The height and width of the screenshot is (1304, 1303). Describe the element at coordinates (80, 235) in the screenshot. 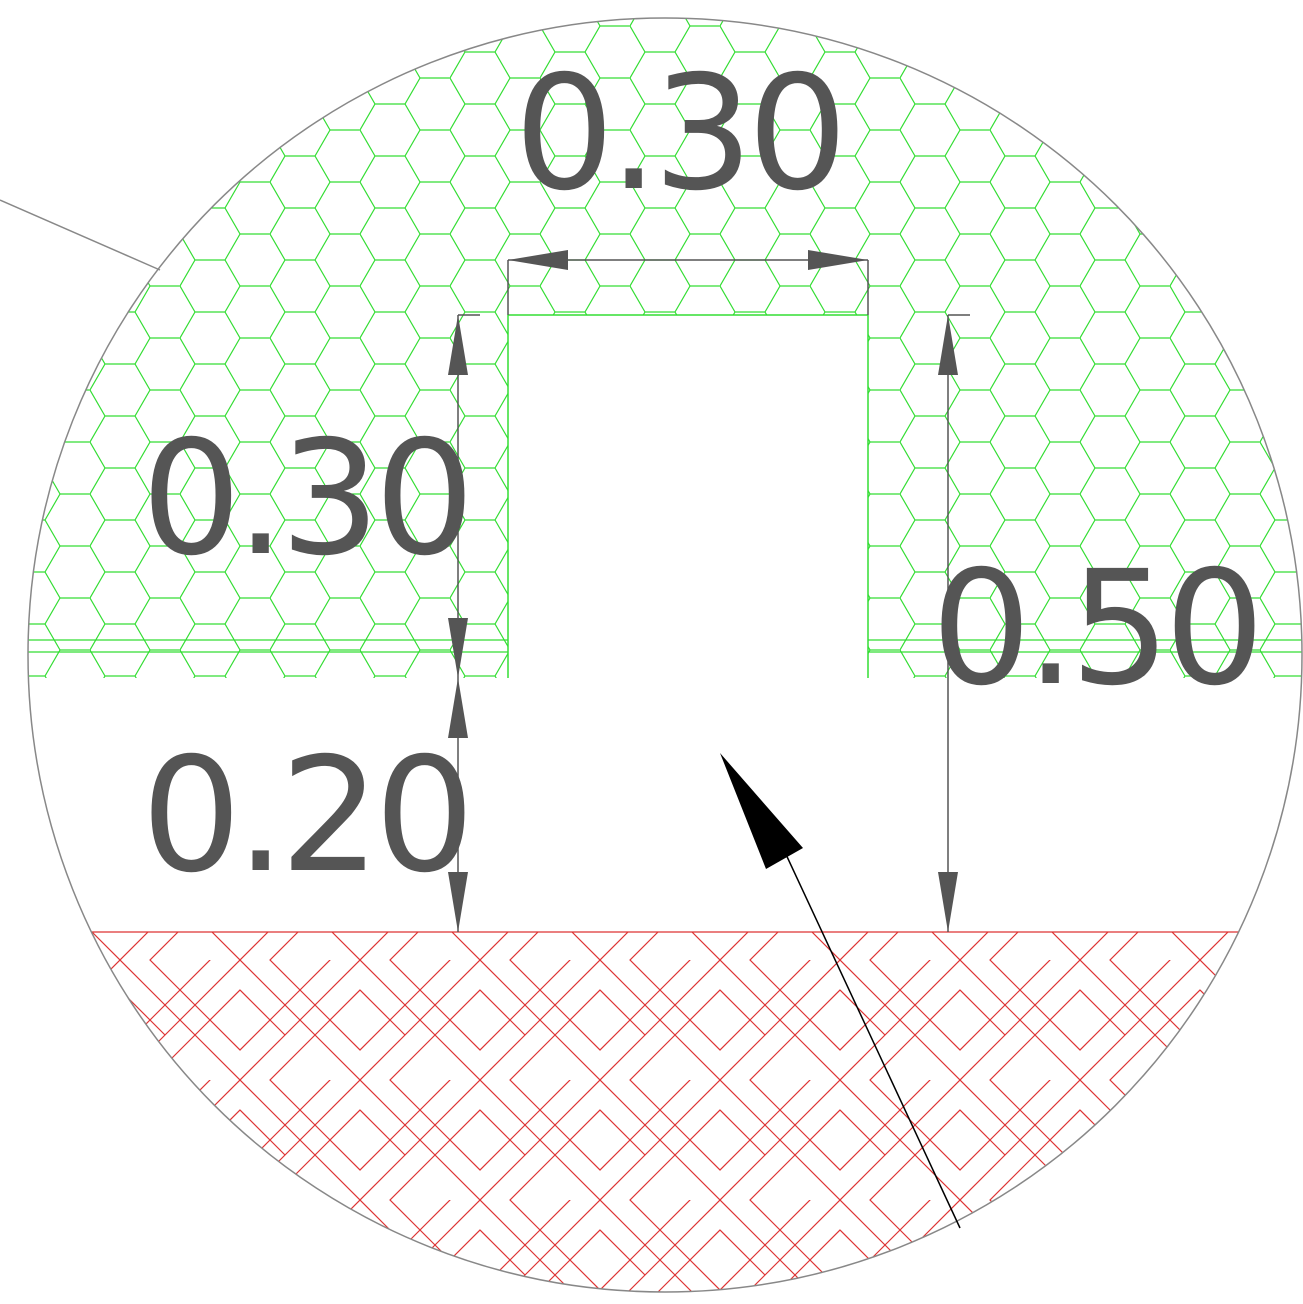

I see `detail-reference-line` at that location.